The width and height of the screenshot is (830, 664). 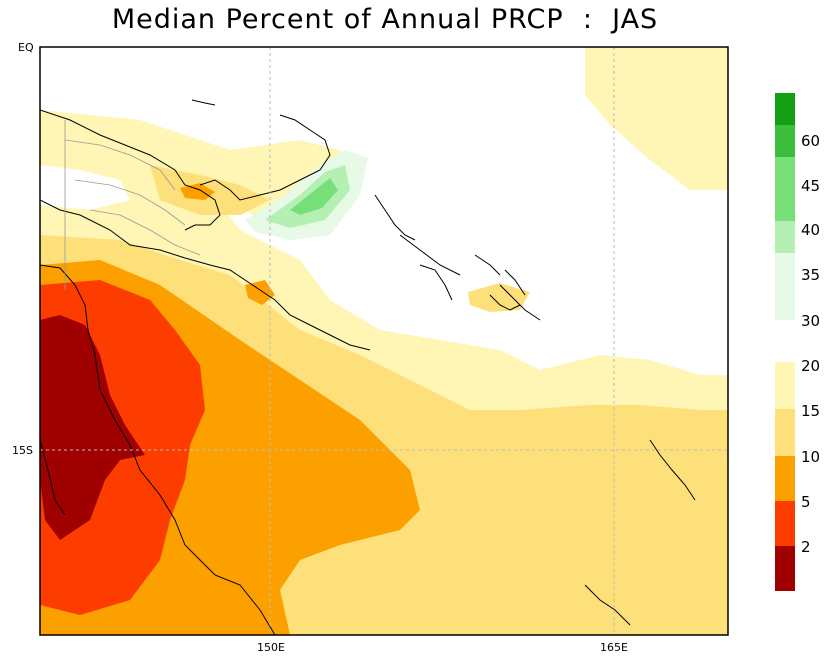 What do you see at coordinates (806, 547) in the screenshot?
I see `legend-label-2: 2` at bounding box center [806, 547].